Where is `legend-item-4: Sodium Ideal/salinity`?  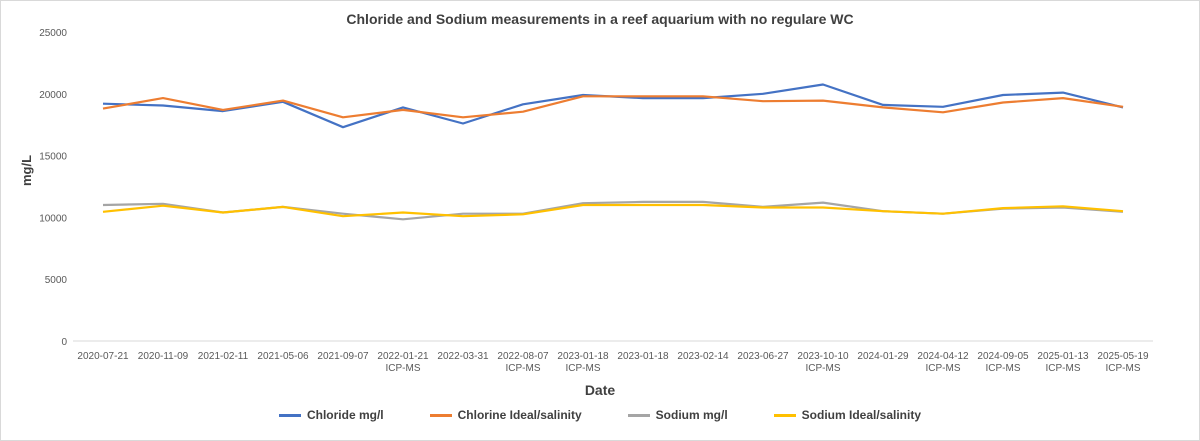 legend-item-4: Sodium Ideal/salinity is located at coordinates (847, 415).